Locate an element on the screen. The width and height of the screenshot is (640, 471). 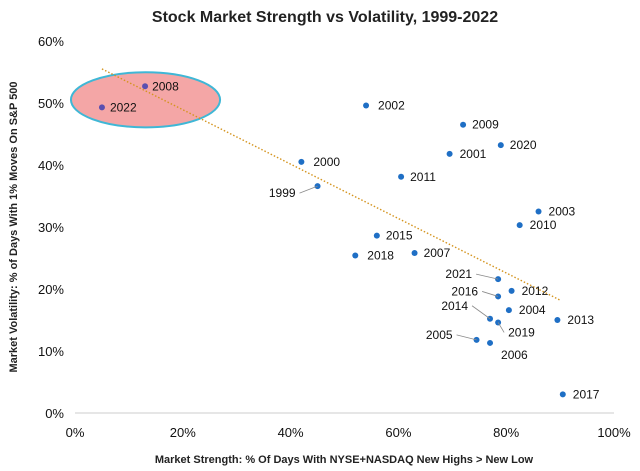
x-tick-labels: 0% 20% 40% 60% 80% 100% is located at coordinates (348, 432).